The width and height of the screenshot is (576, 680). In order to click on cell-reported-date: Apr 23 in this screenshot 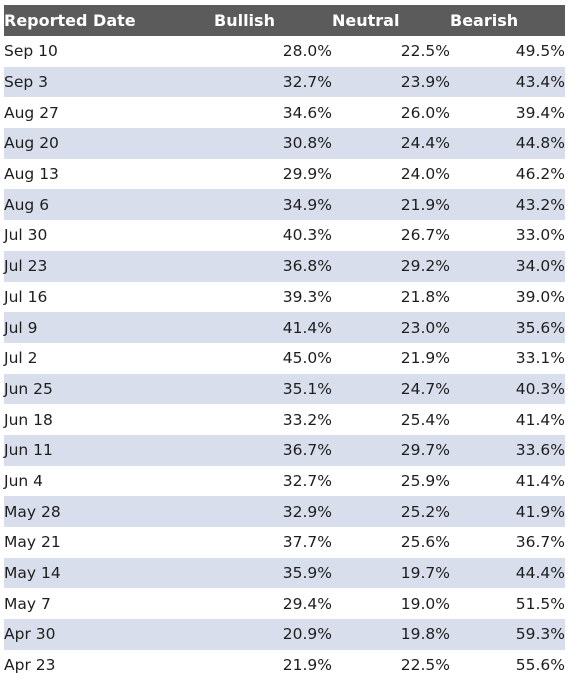, I will do `click(30, 665)`.